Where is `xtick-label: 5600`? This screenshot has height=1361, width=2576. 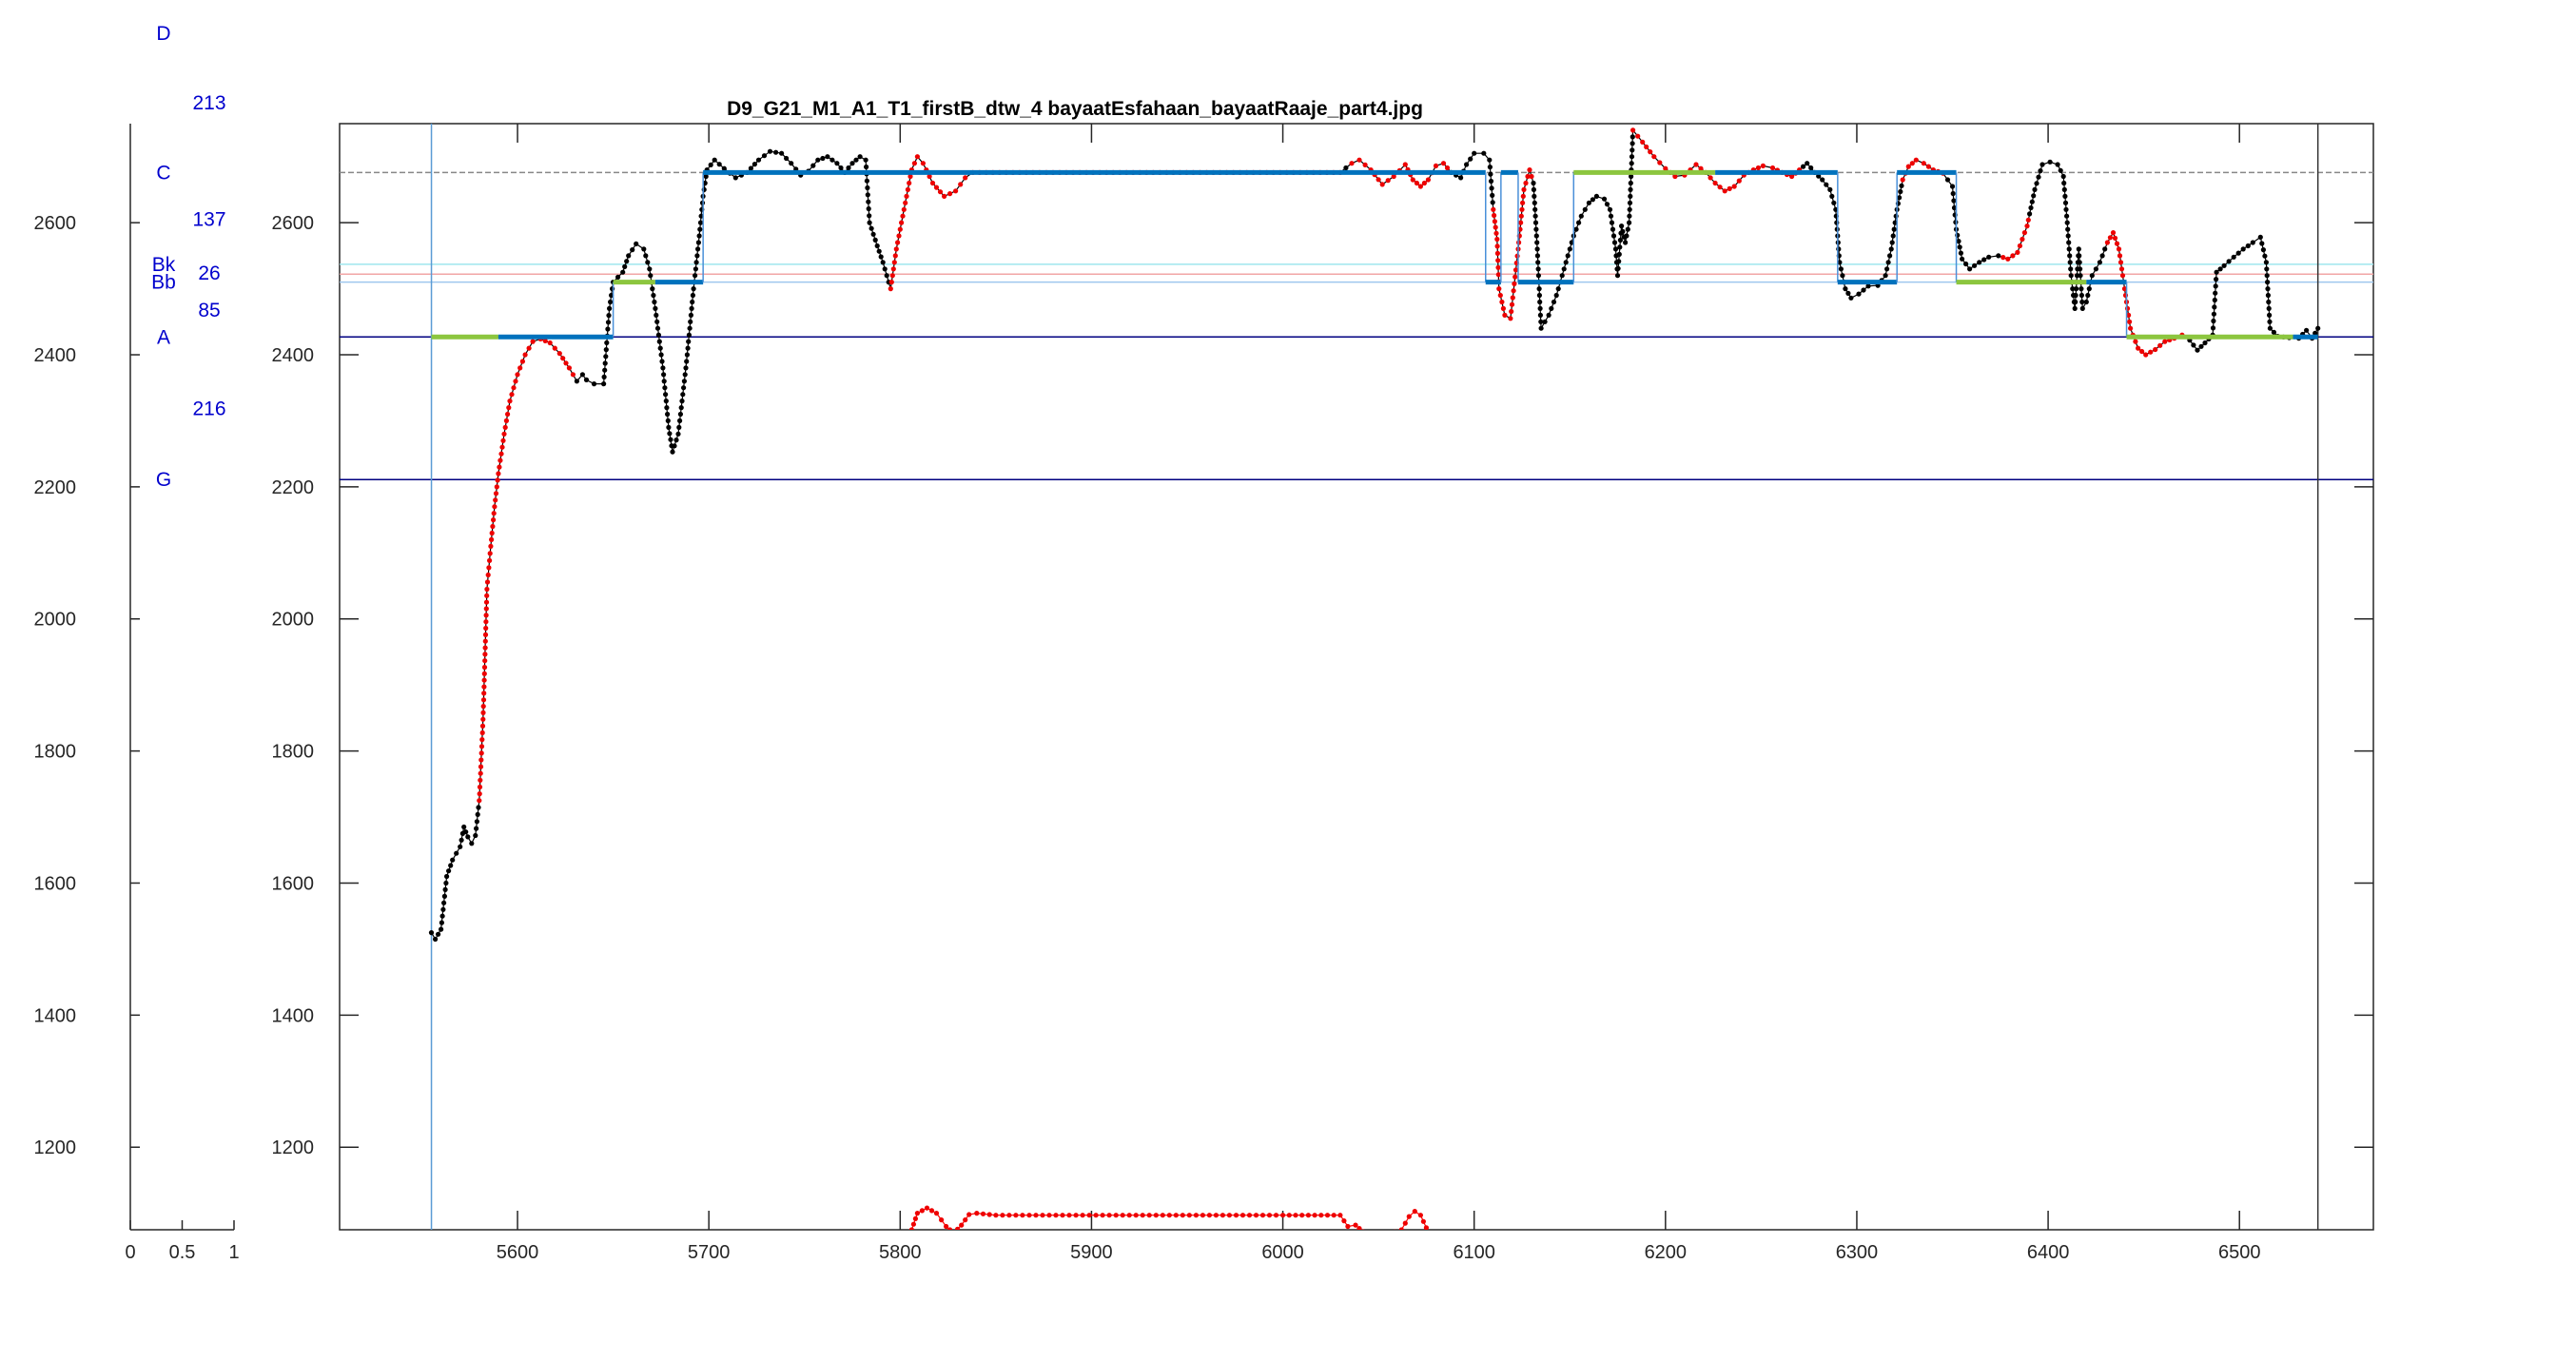
xtick-label: 5600 is located at coordinates (518, 1253).